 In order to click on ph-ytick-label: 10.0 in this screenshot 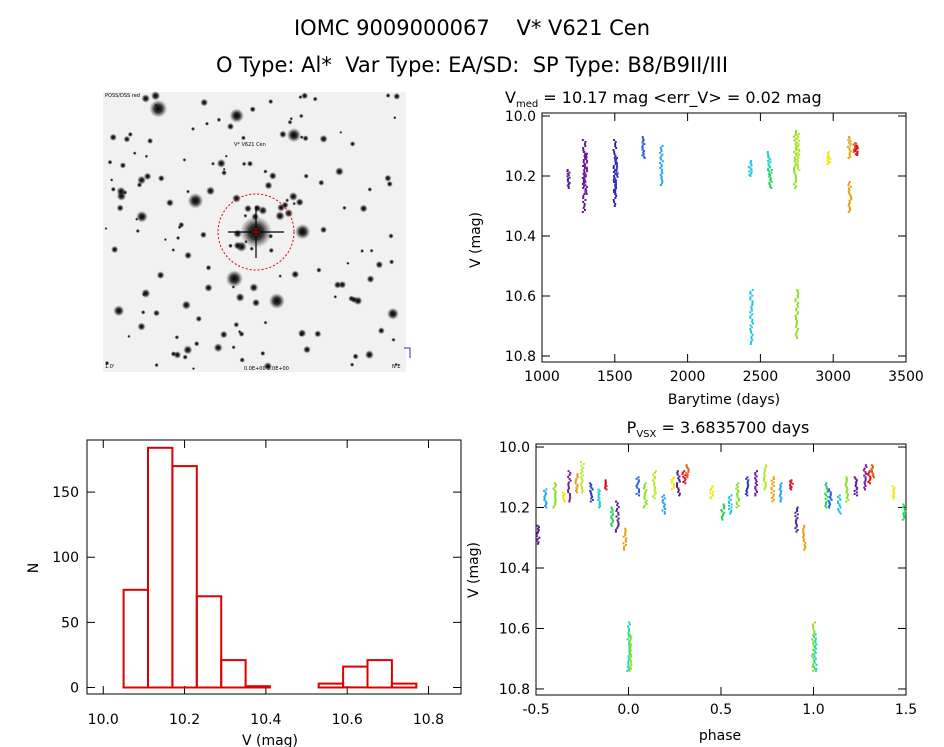, I will do `click(514, 448)`.